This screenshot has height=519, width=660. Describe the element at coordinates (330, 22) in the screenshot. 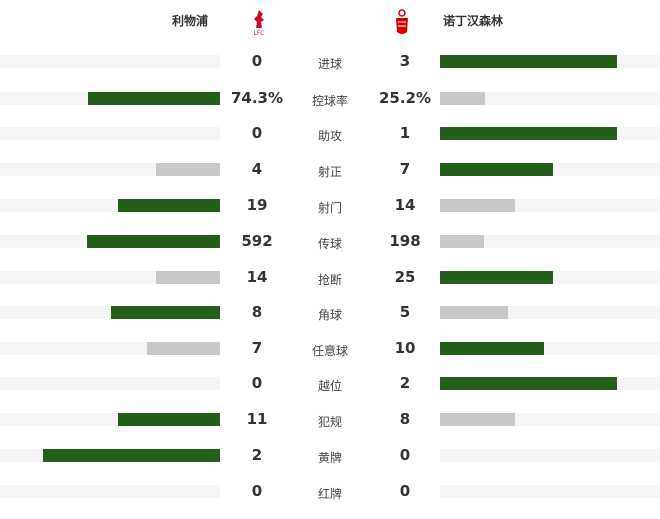

I see `match-header: 利物浦 LFC 诺丁汉森林` at that location.